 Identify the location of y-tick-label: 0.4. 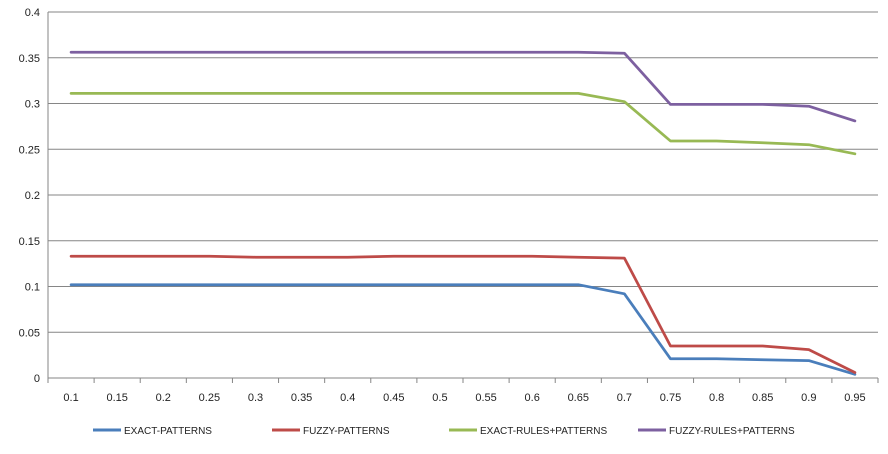
(32, 13).